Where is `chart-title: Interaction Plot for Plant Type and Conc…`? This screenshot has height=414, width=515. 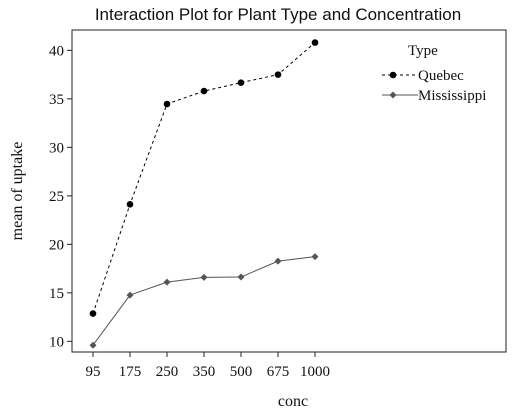
chart-title: Interaction Plot for Plant Type and Conc… is located at coordinates (278, 14).